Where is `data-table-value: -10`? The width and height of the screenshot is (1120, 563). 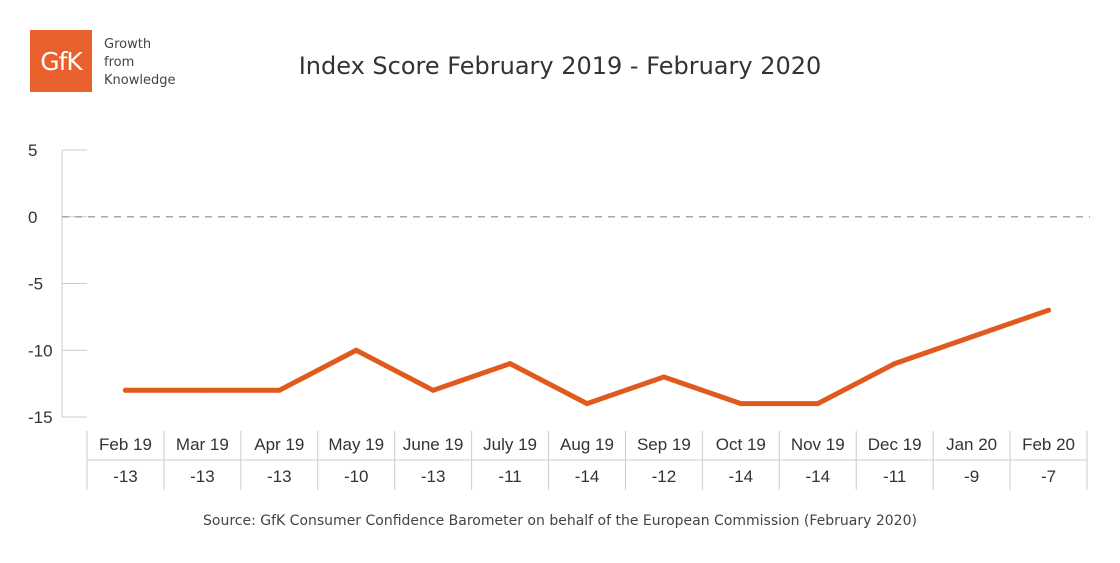 data-table-value: -10 is located at coordinates (356, 476).